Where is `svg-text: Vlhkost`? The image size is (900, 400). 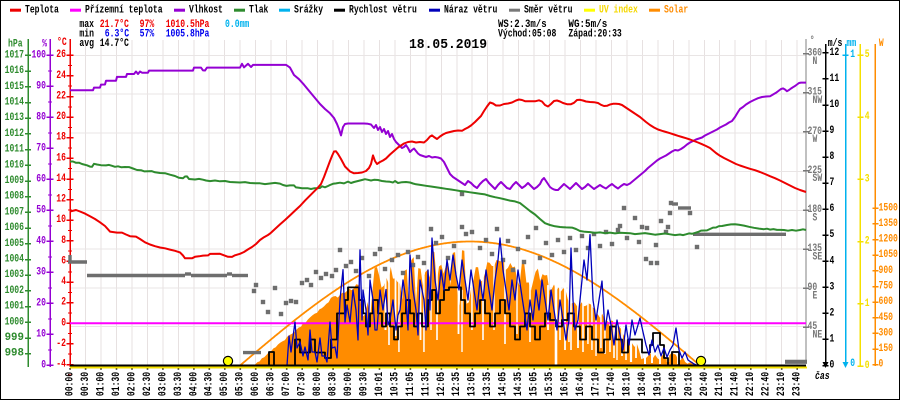
svg-text: Vlhkost is located at coordinates (206, 11).